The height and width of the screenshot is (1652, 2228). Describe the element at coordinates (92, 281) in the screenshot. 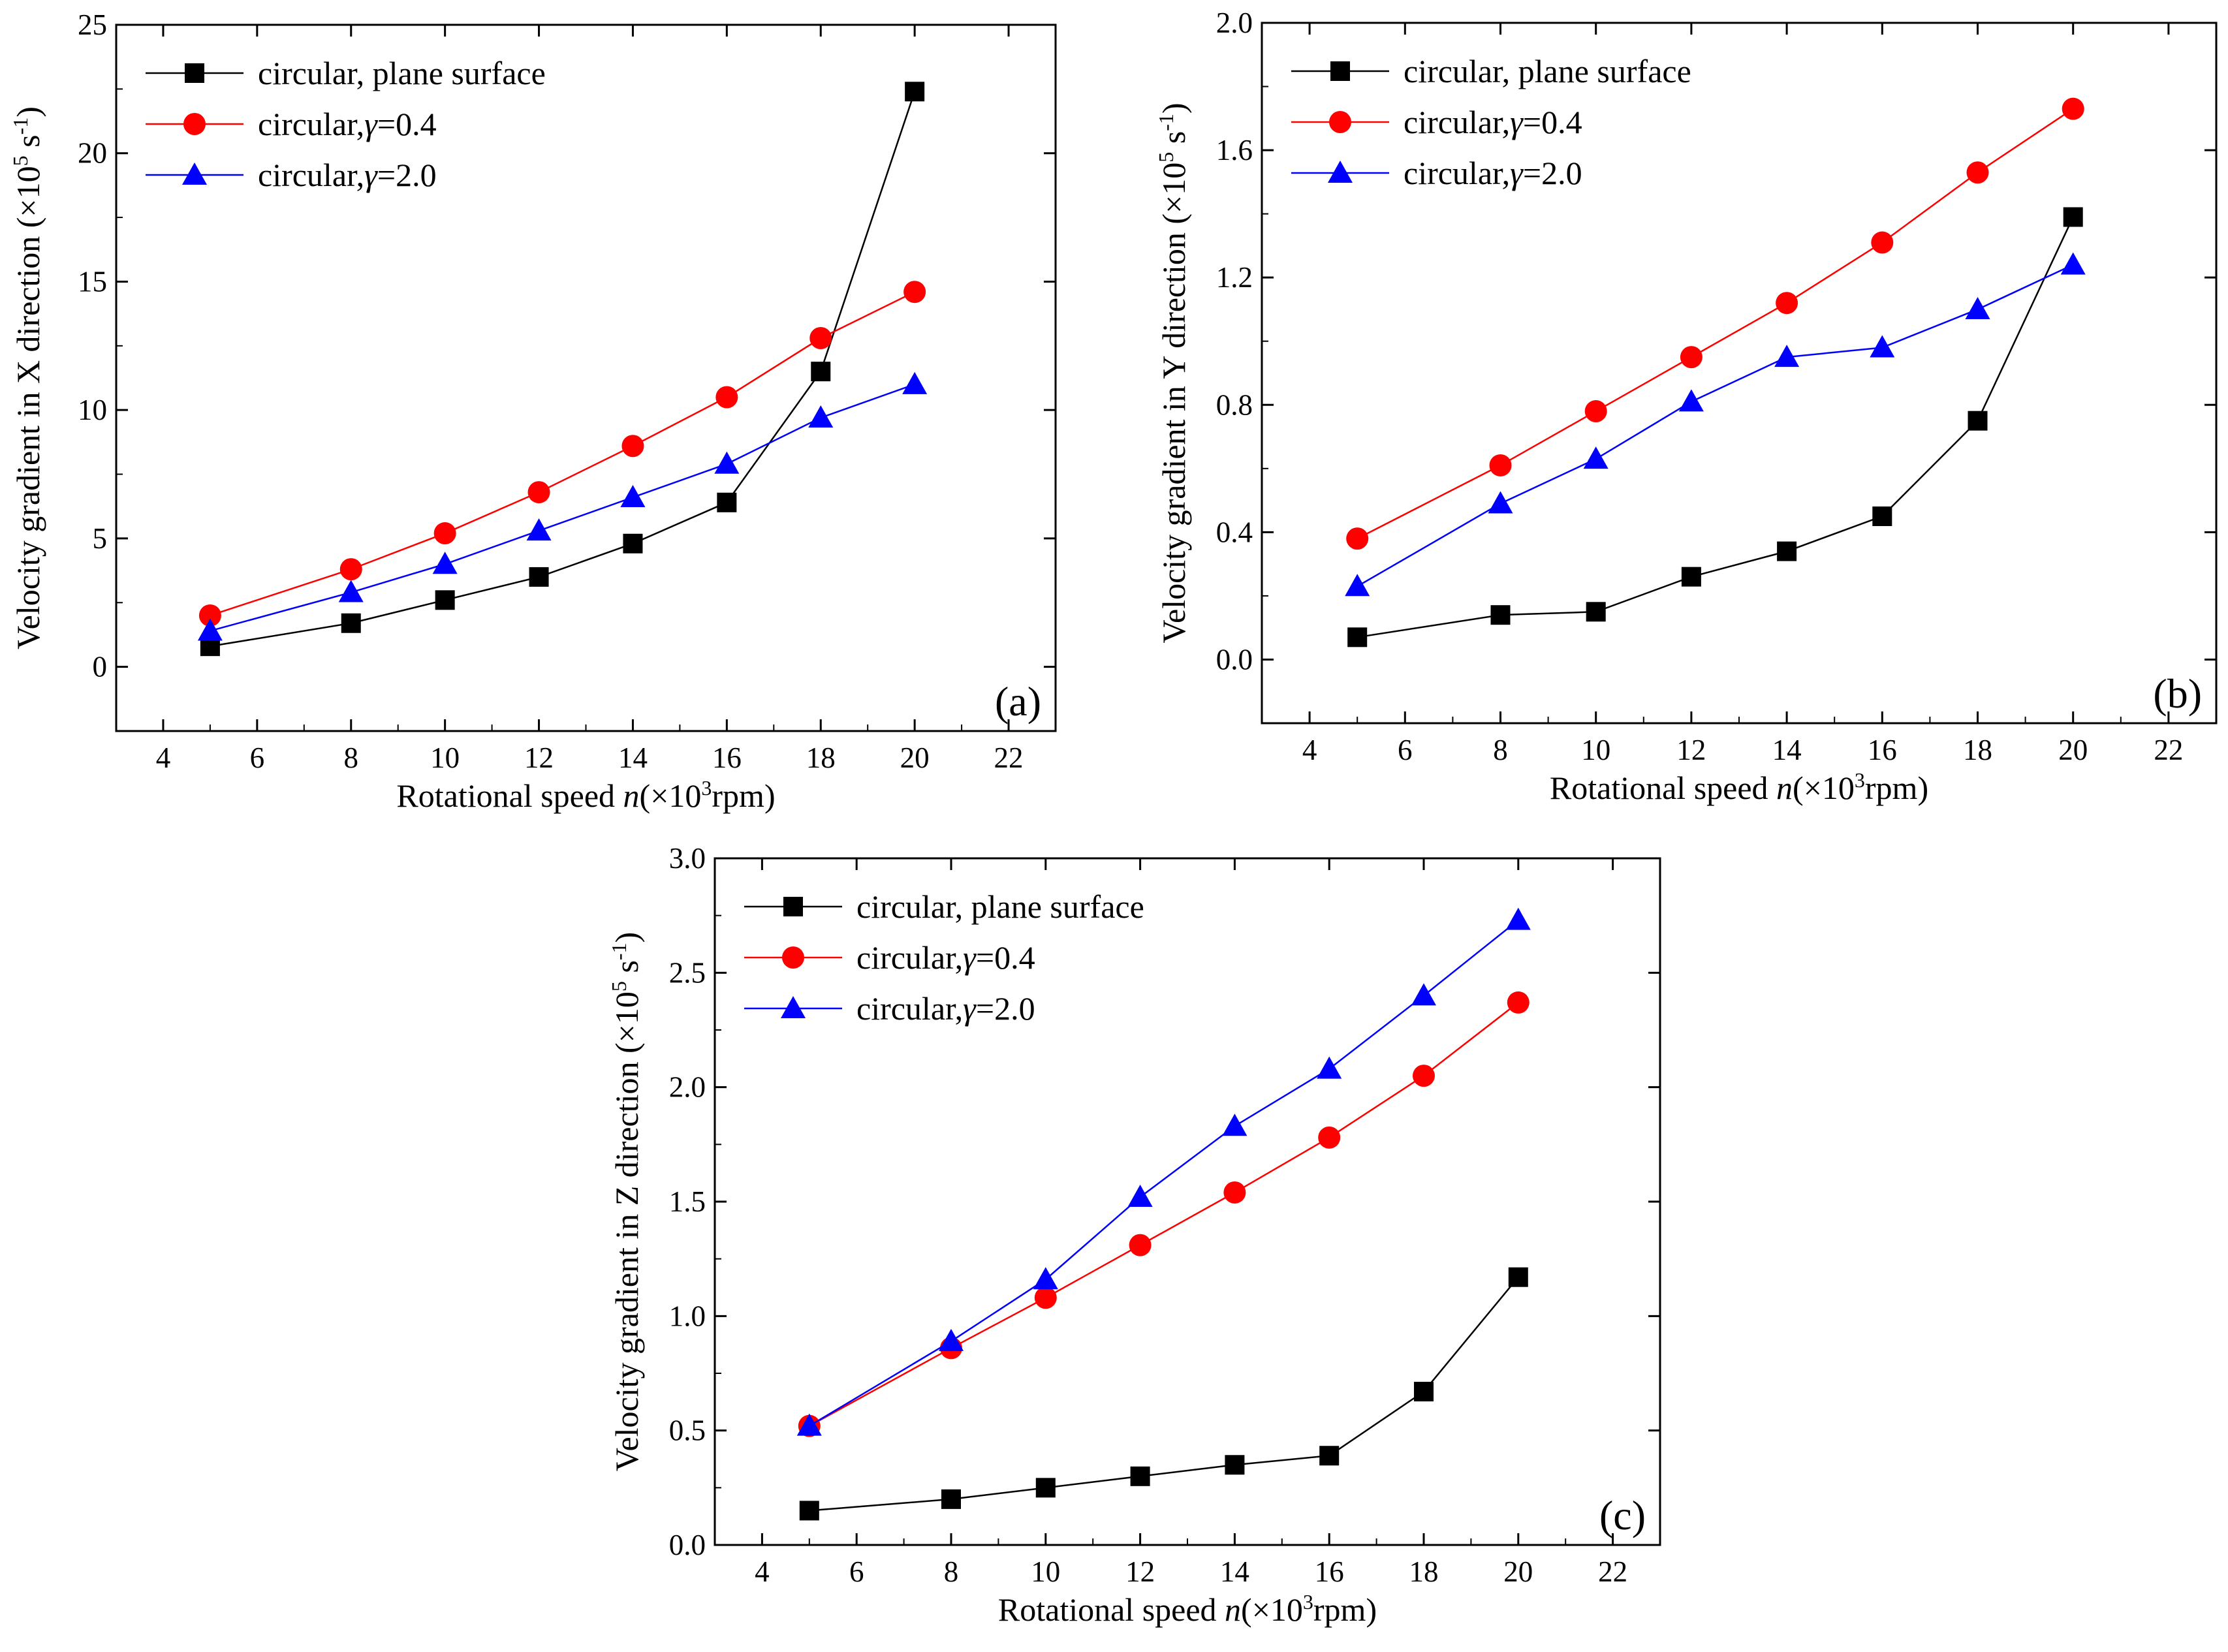

I see `y-tick-label: 15` at that location.